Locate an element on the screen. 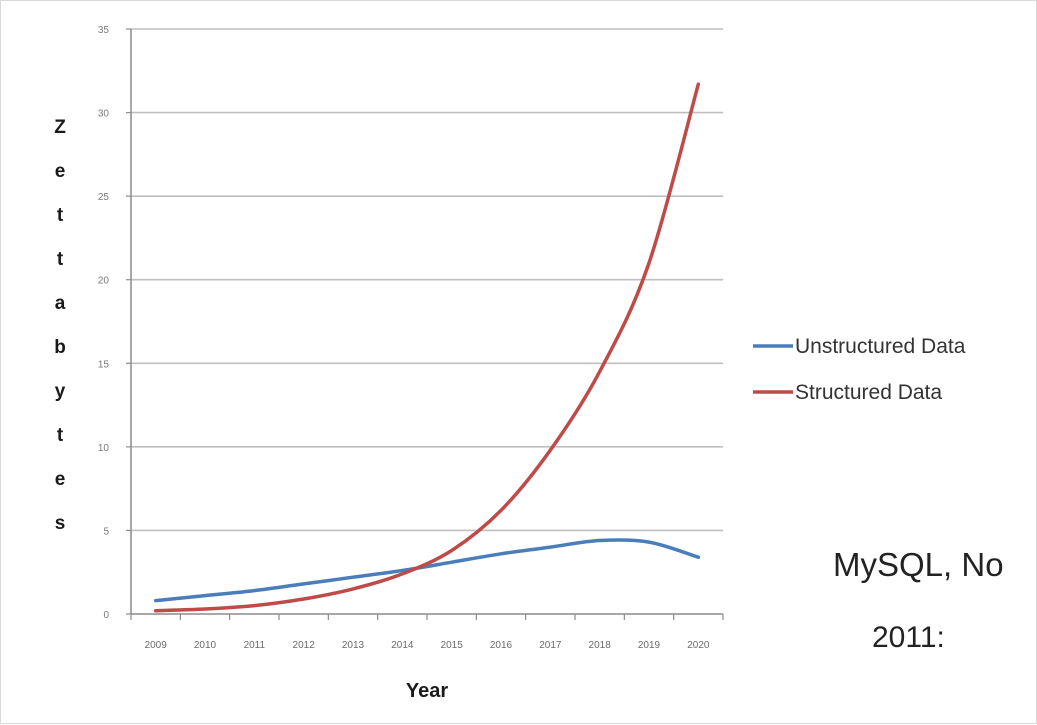 The height and width of the screenshot is (725, 1037). x-tick-label: 2012 is located at coordinates (304, 645).